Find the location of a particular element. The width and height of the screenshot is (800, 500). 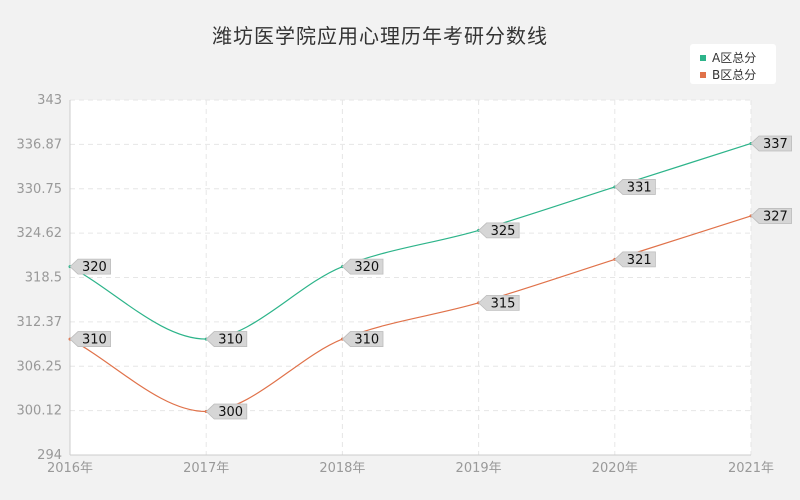

y-tick-label: 300.12 is located at coordinates (40, 411).